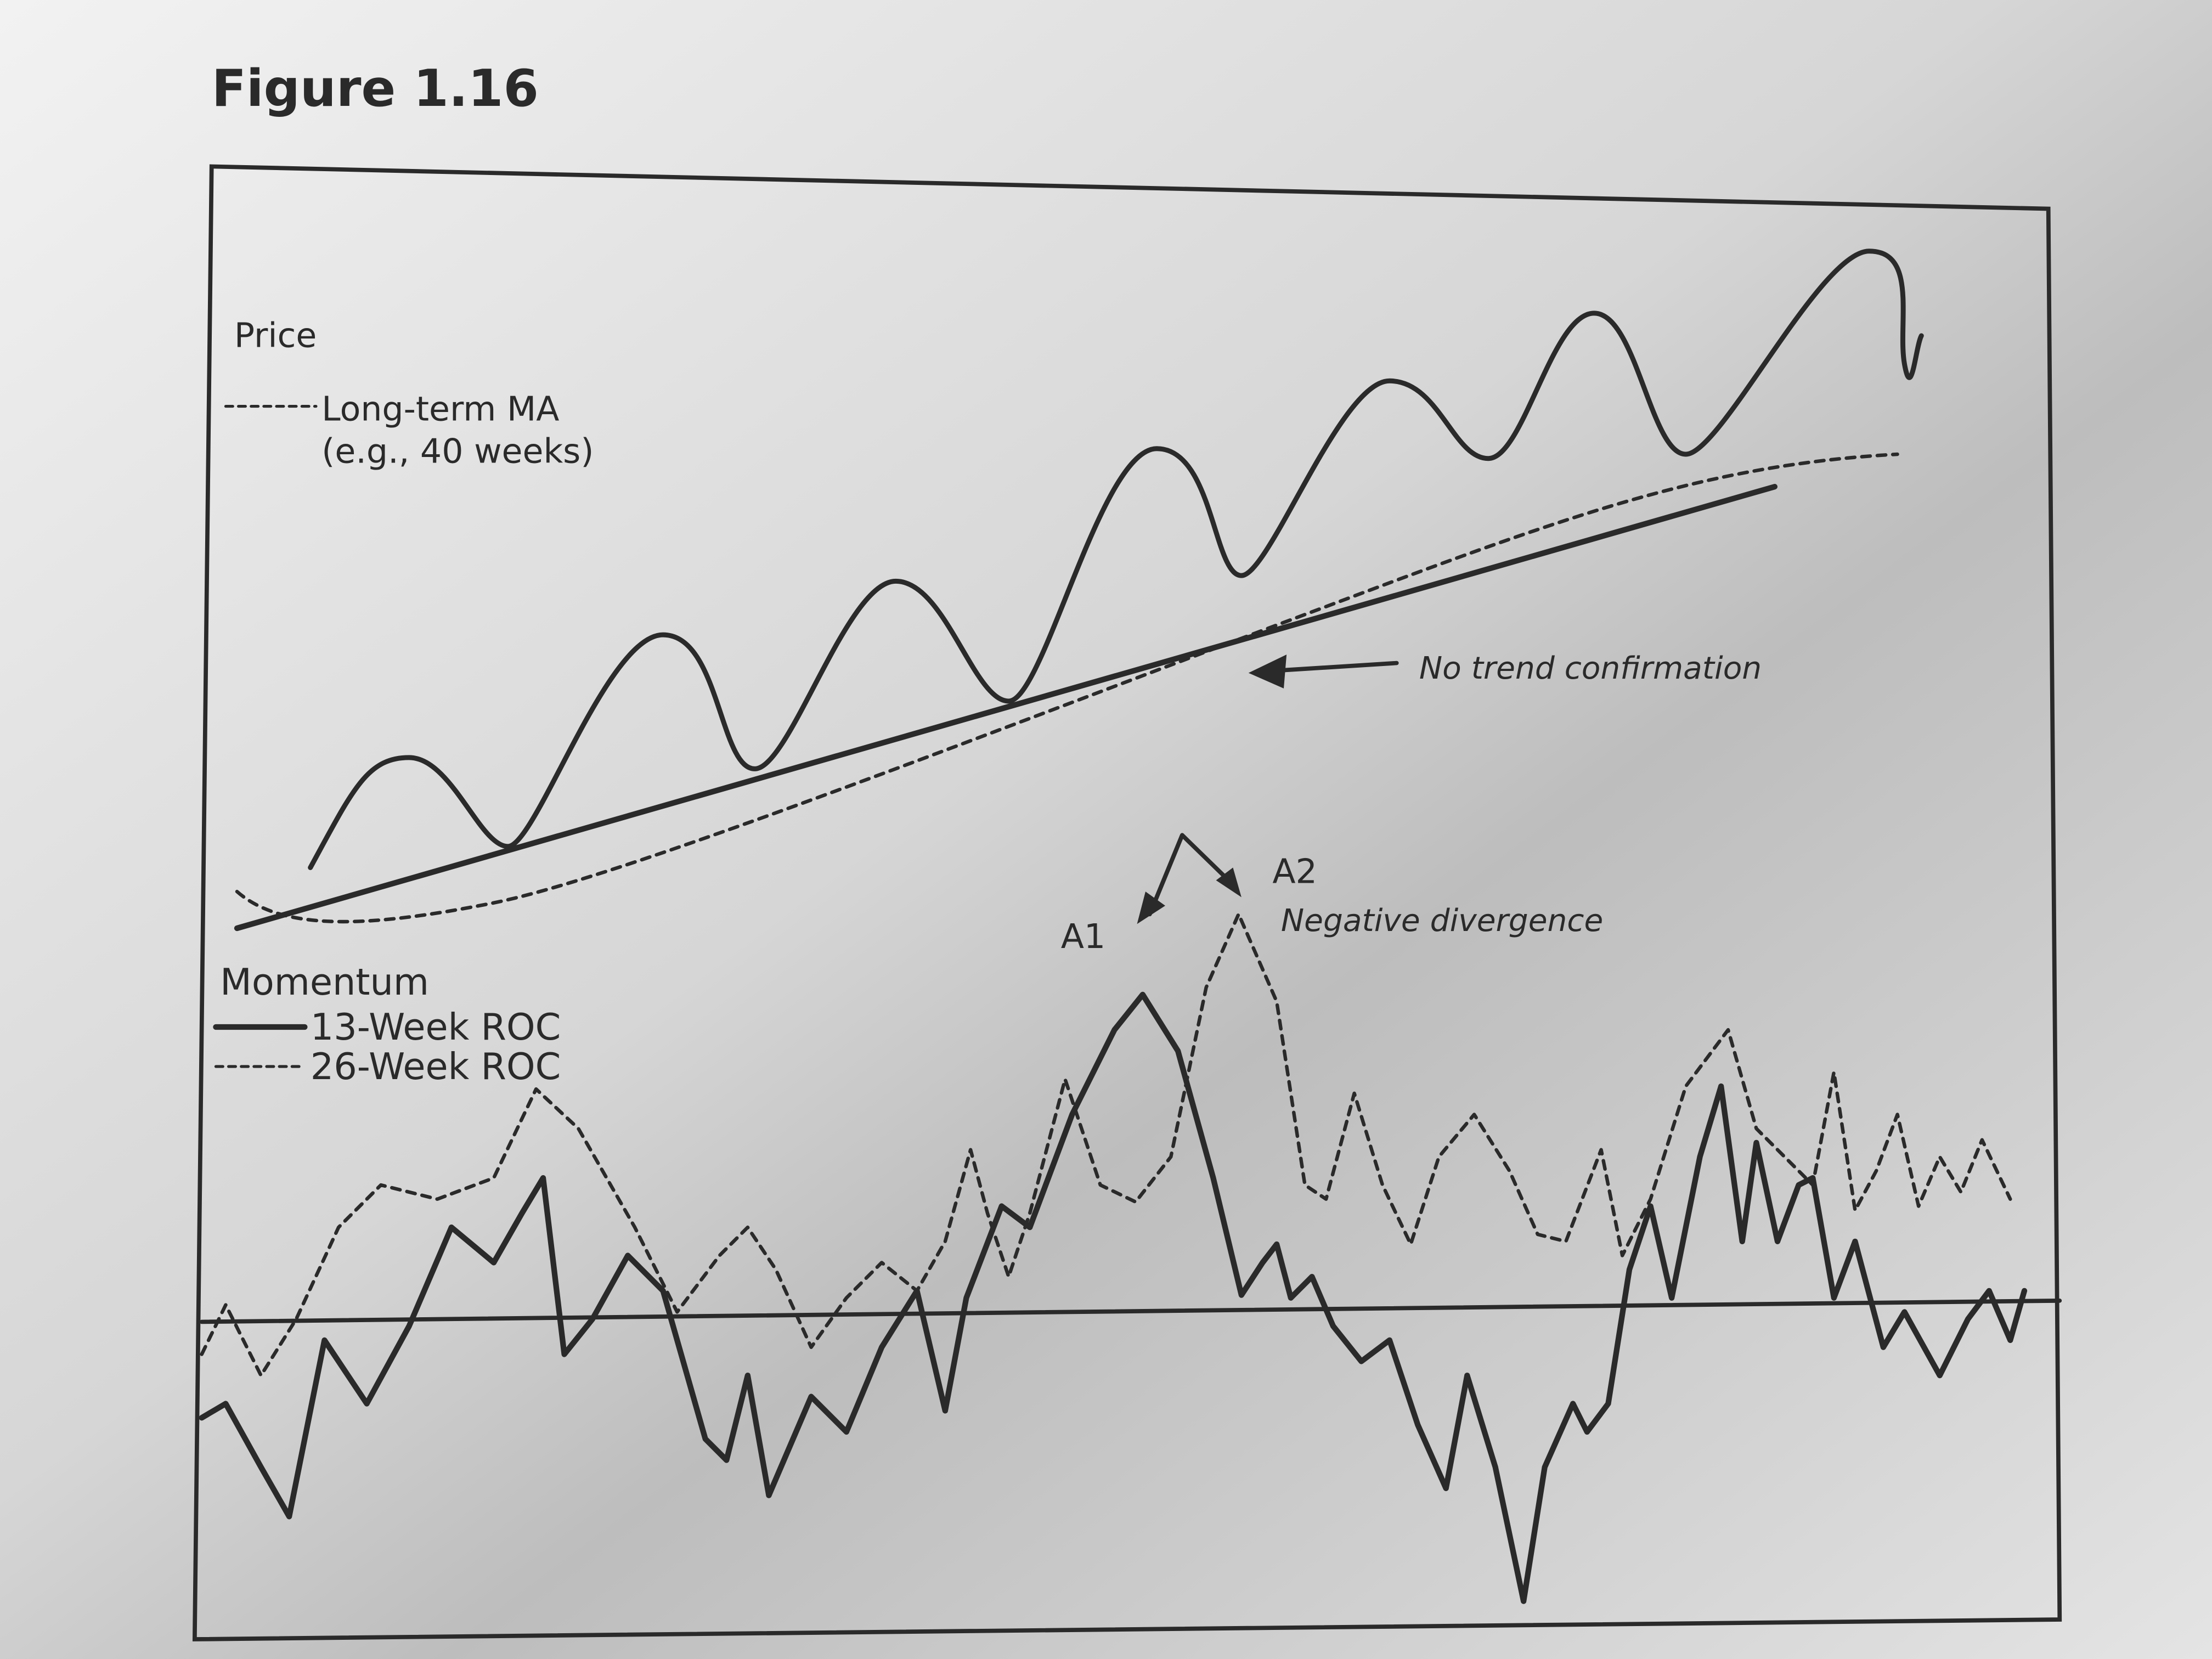 This screenshot has width=2212, height=1659. Describe the element at coordinates (1294, 871) in the screenshot. I see `peak-a2: A2` at that location.